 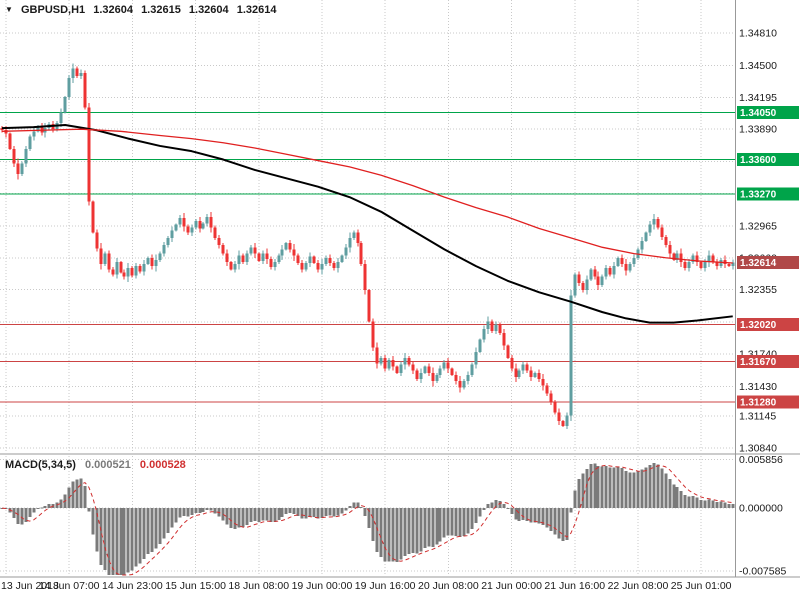 What do you see at coordinates (132, 586) in the screenshot?
I see `time-axis-label: 14 Jun 23:00` at bounding box center [132, 586].